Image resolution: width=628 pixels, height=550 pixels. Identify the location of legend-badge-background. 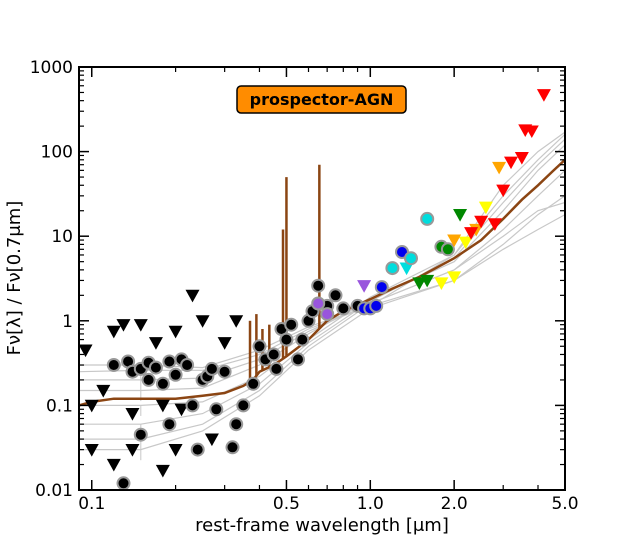
(321, 99).